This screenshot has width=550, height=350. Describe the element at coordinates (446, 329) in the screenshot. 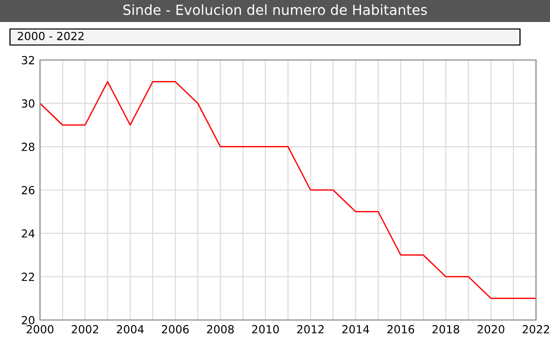

I see `x-tick-label: 2018` at that location.